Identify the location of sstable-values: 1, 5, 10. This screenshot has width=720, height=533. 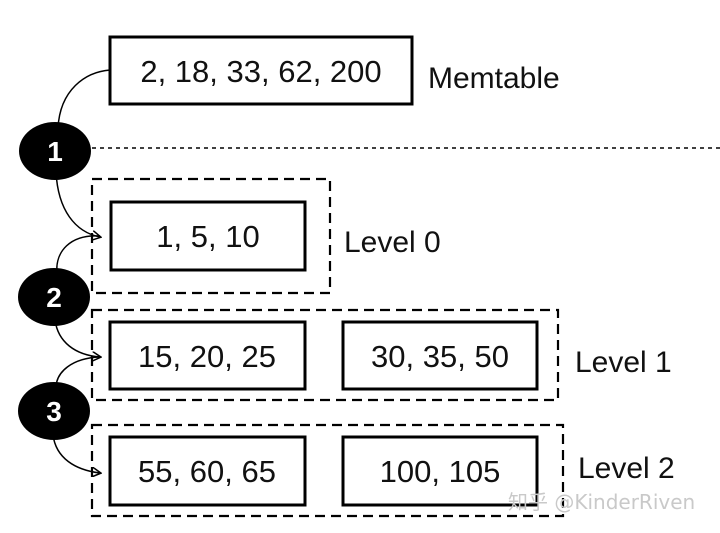
(207, 236).